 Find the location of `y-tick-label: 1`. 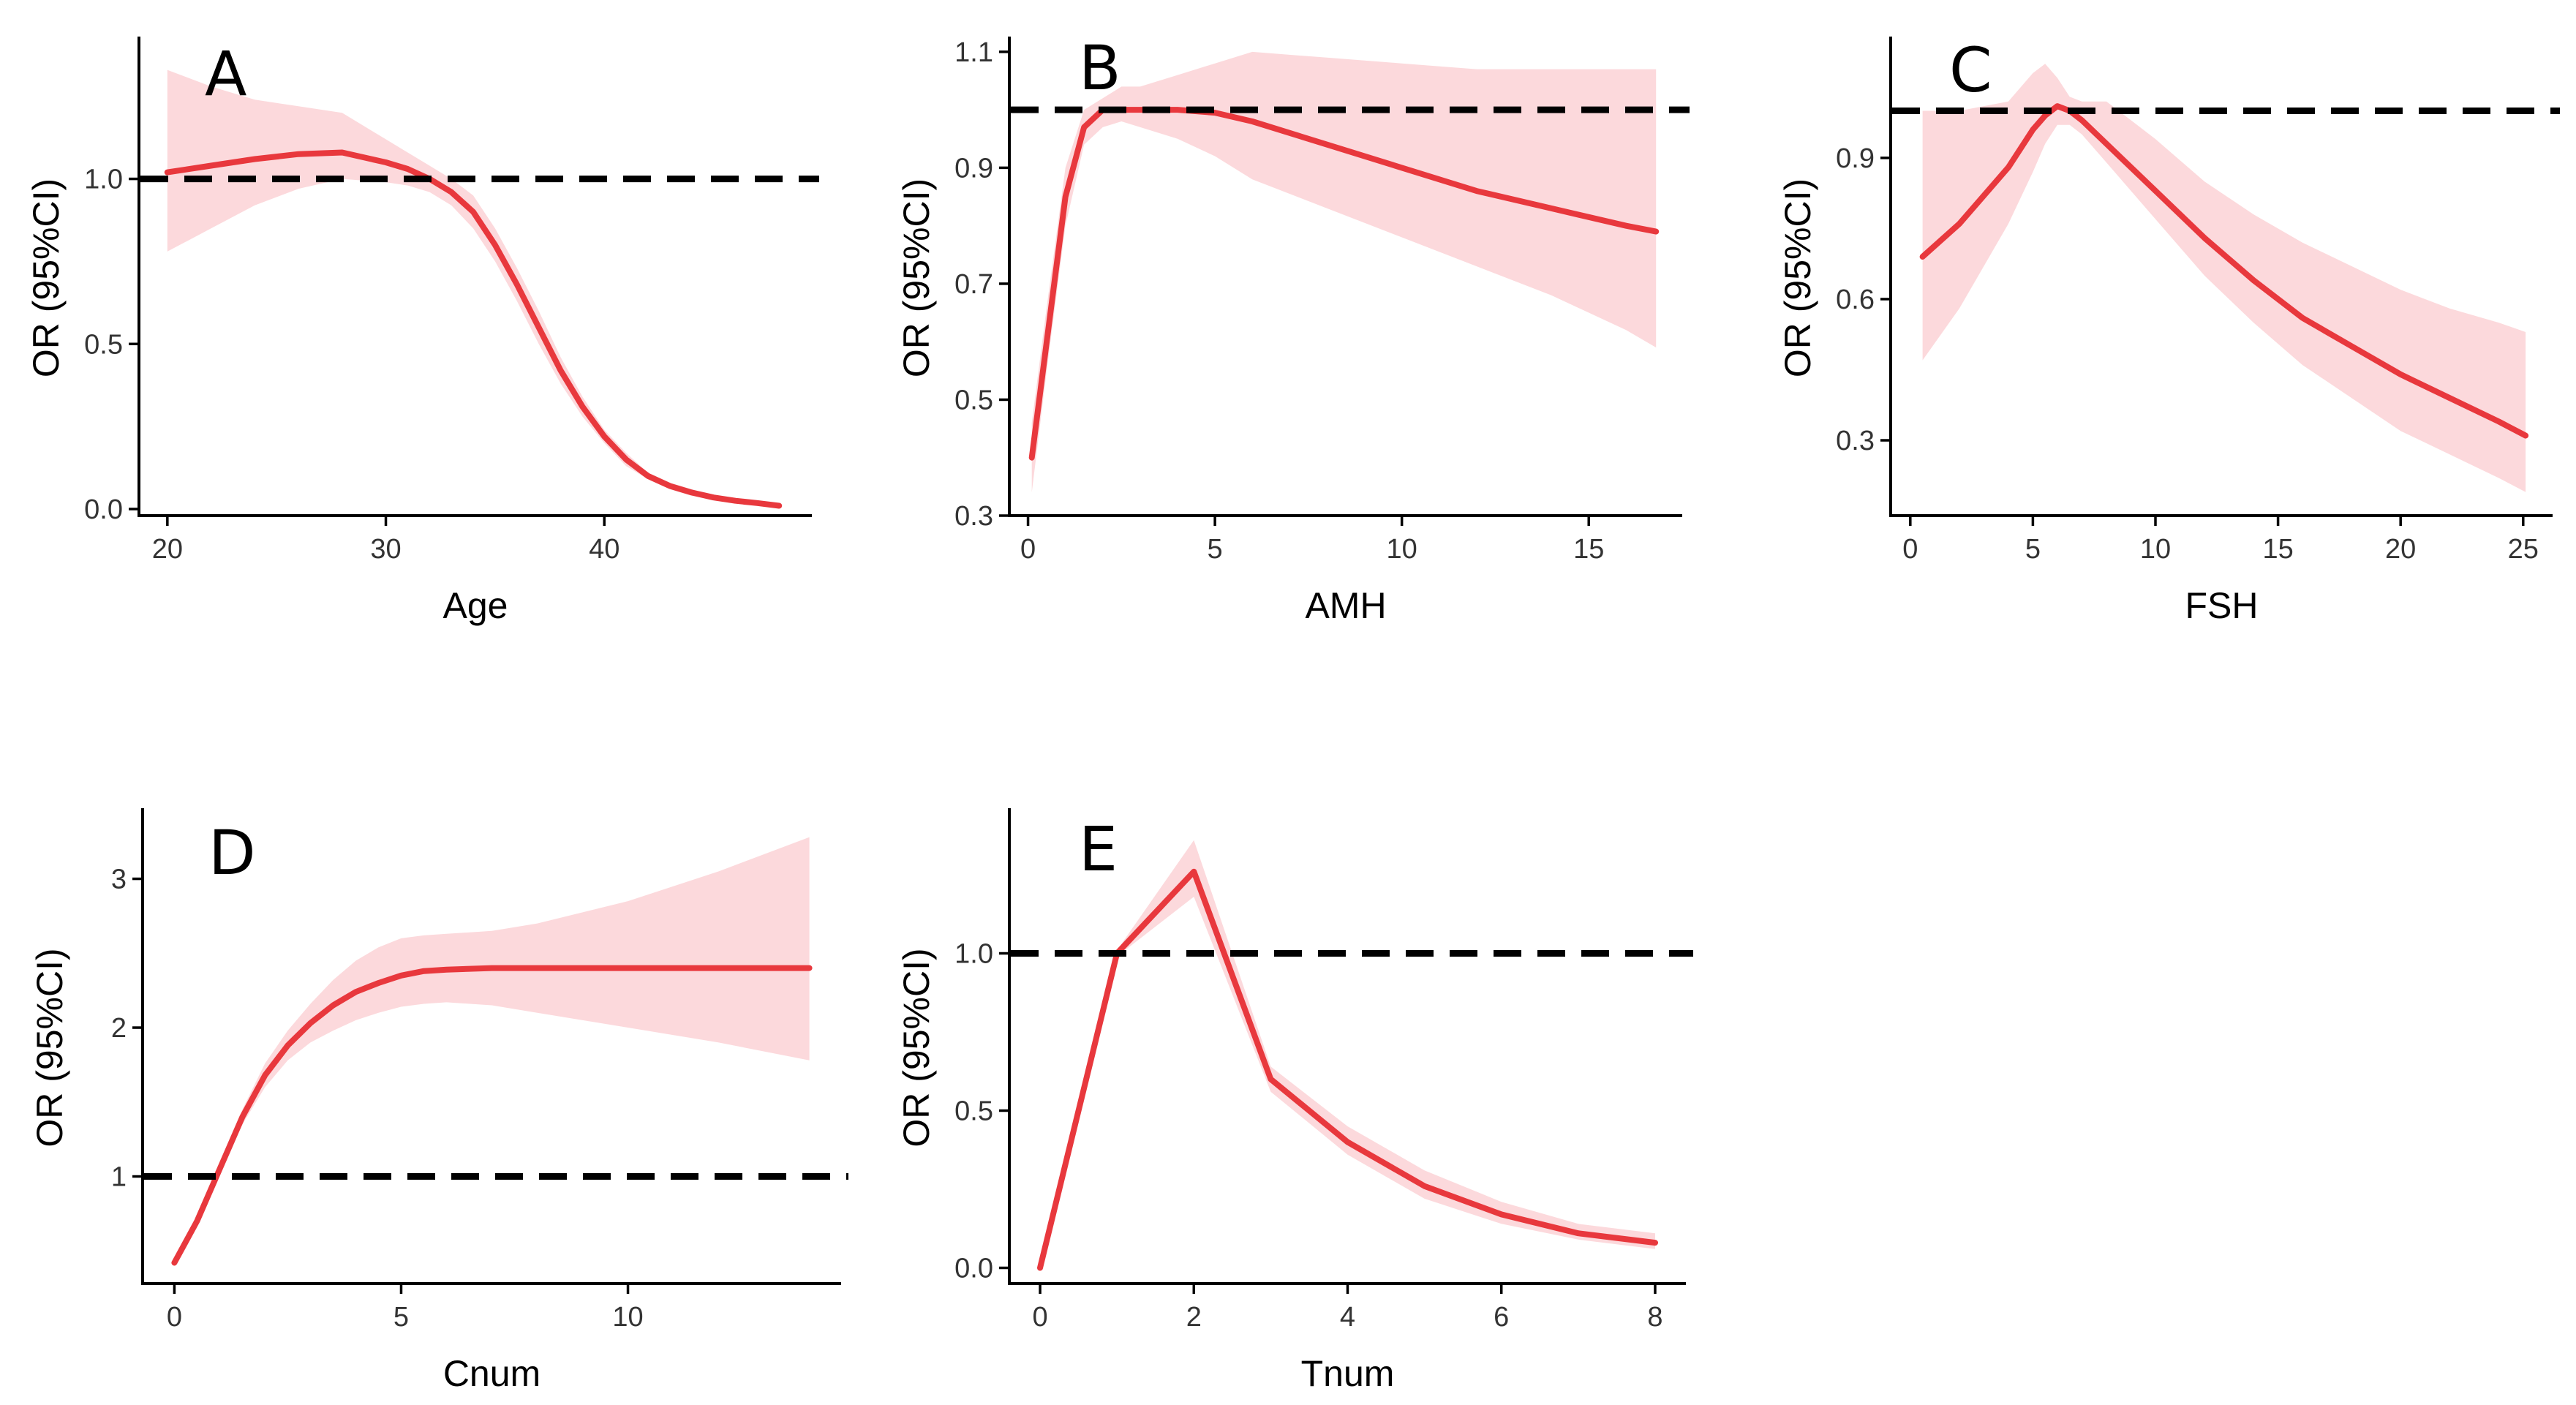

y-tick-label: 1 is located at coordinates (119, 1177).